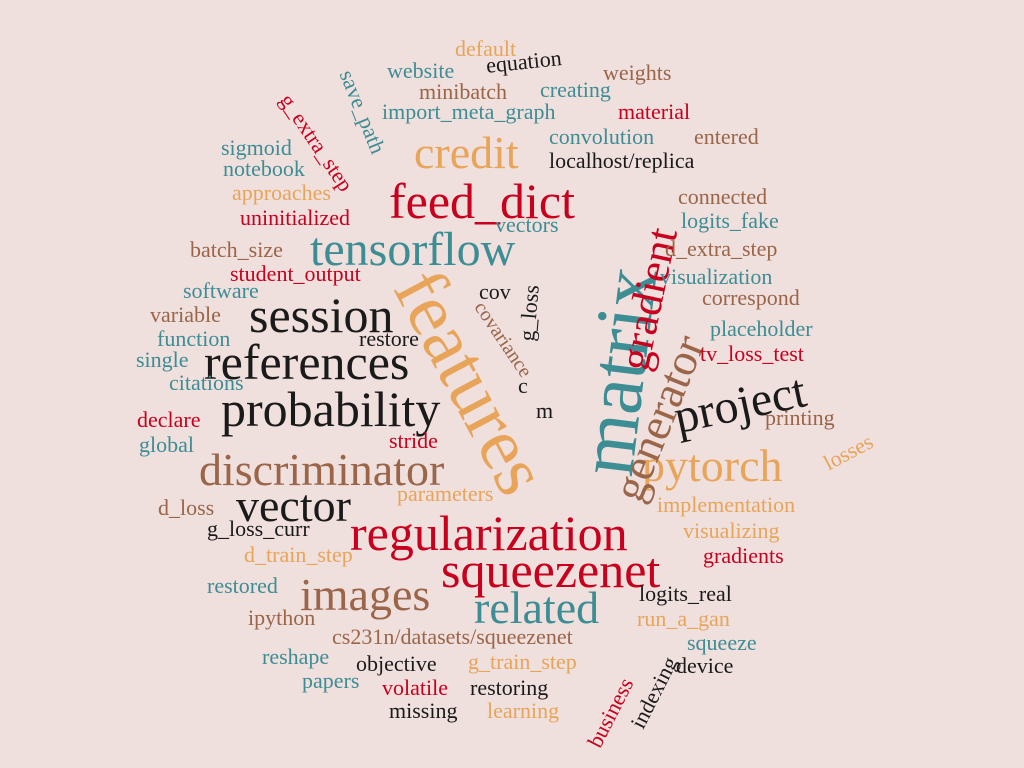 The image size is (1024, 768). Describe the element at coordinates (264, 168) in the screenshot. I see `word-notebook: notebook` at that location.